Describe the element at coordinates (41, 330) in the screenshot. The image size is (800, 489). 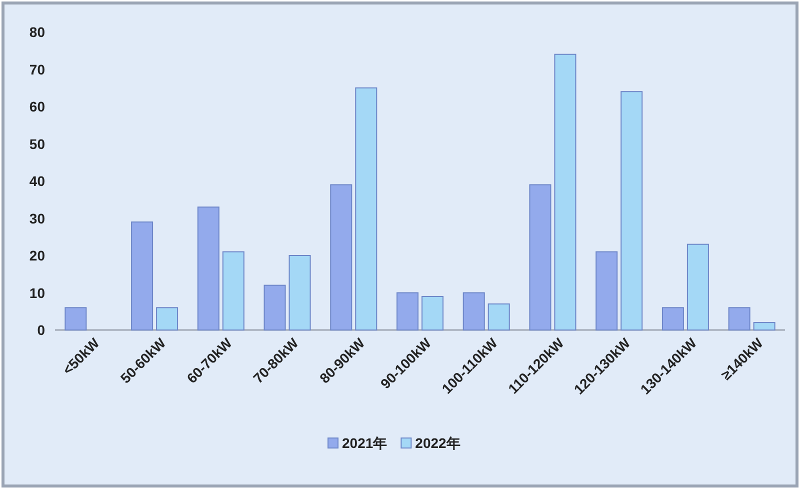
I see `y-tick-label: 0` at that location.